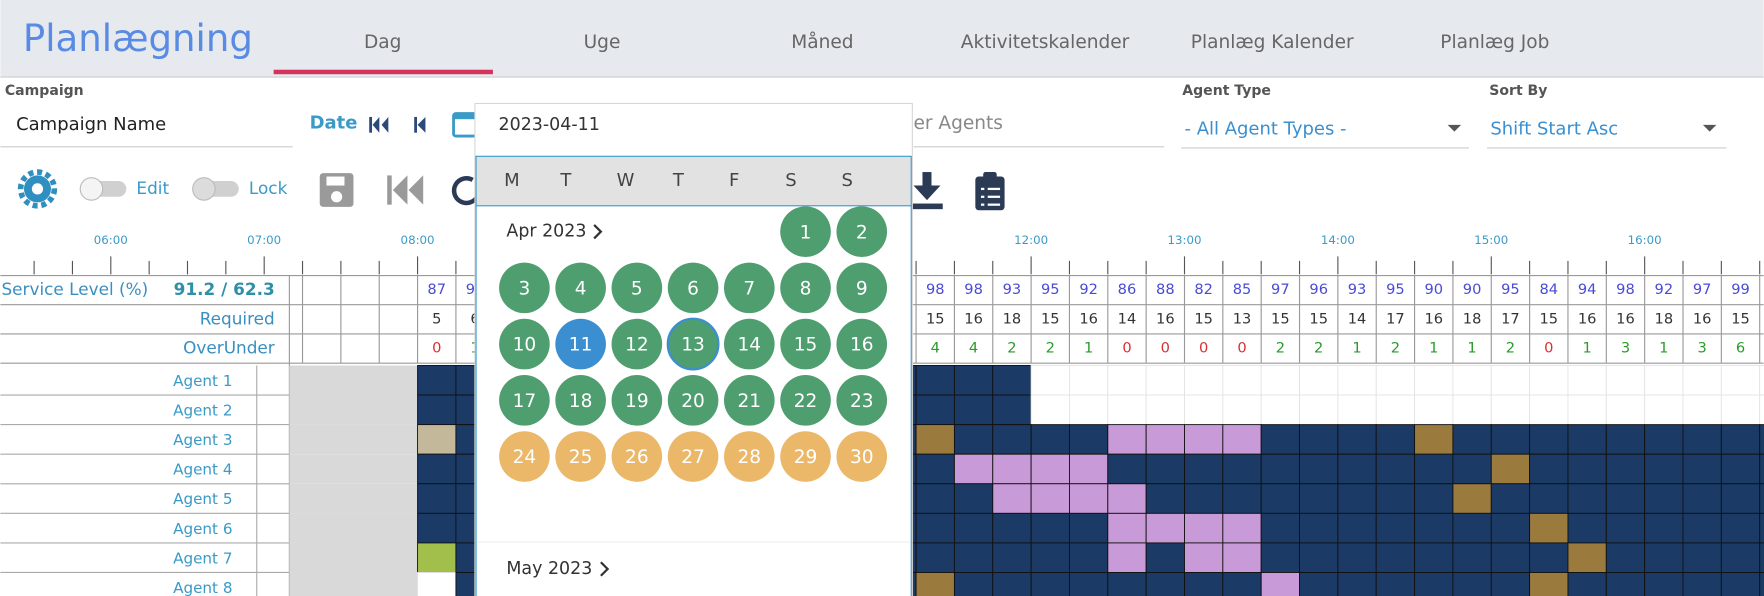  What do you see at coordinates (202, 381) in the screenshot?
I see `agent-name: Agent 1` at bounding box center [202, 381].